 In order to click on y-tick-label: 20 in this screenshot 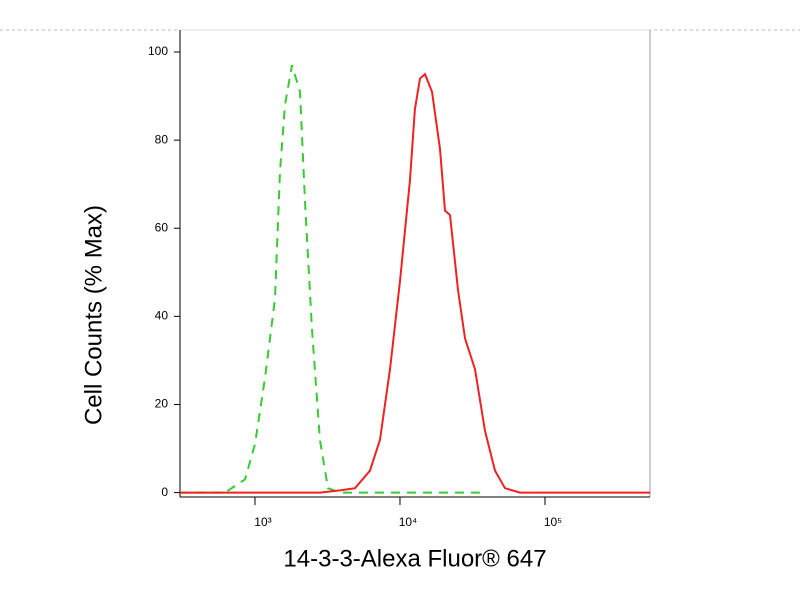, I will do `click(162, 404)`.